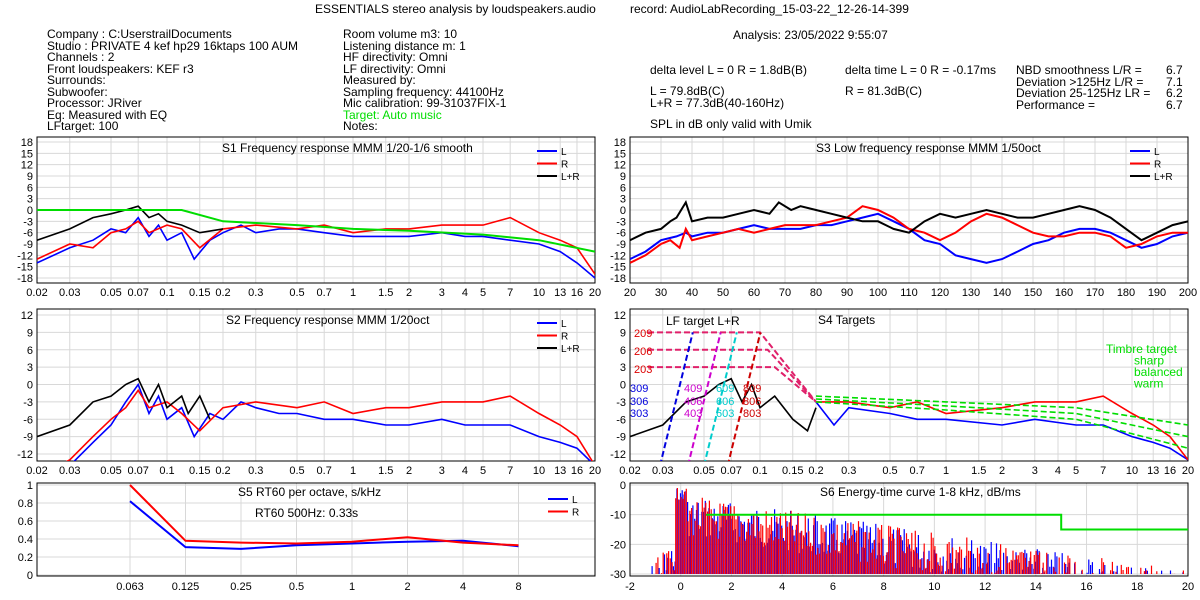 The width and height of the screenshot is (1200, 600). I want to click on s1-xtick-15: 5, so click(483, 293).